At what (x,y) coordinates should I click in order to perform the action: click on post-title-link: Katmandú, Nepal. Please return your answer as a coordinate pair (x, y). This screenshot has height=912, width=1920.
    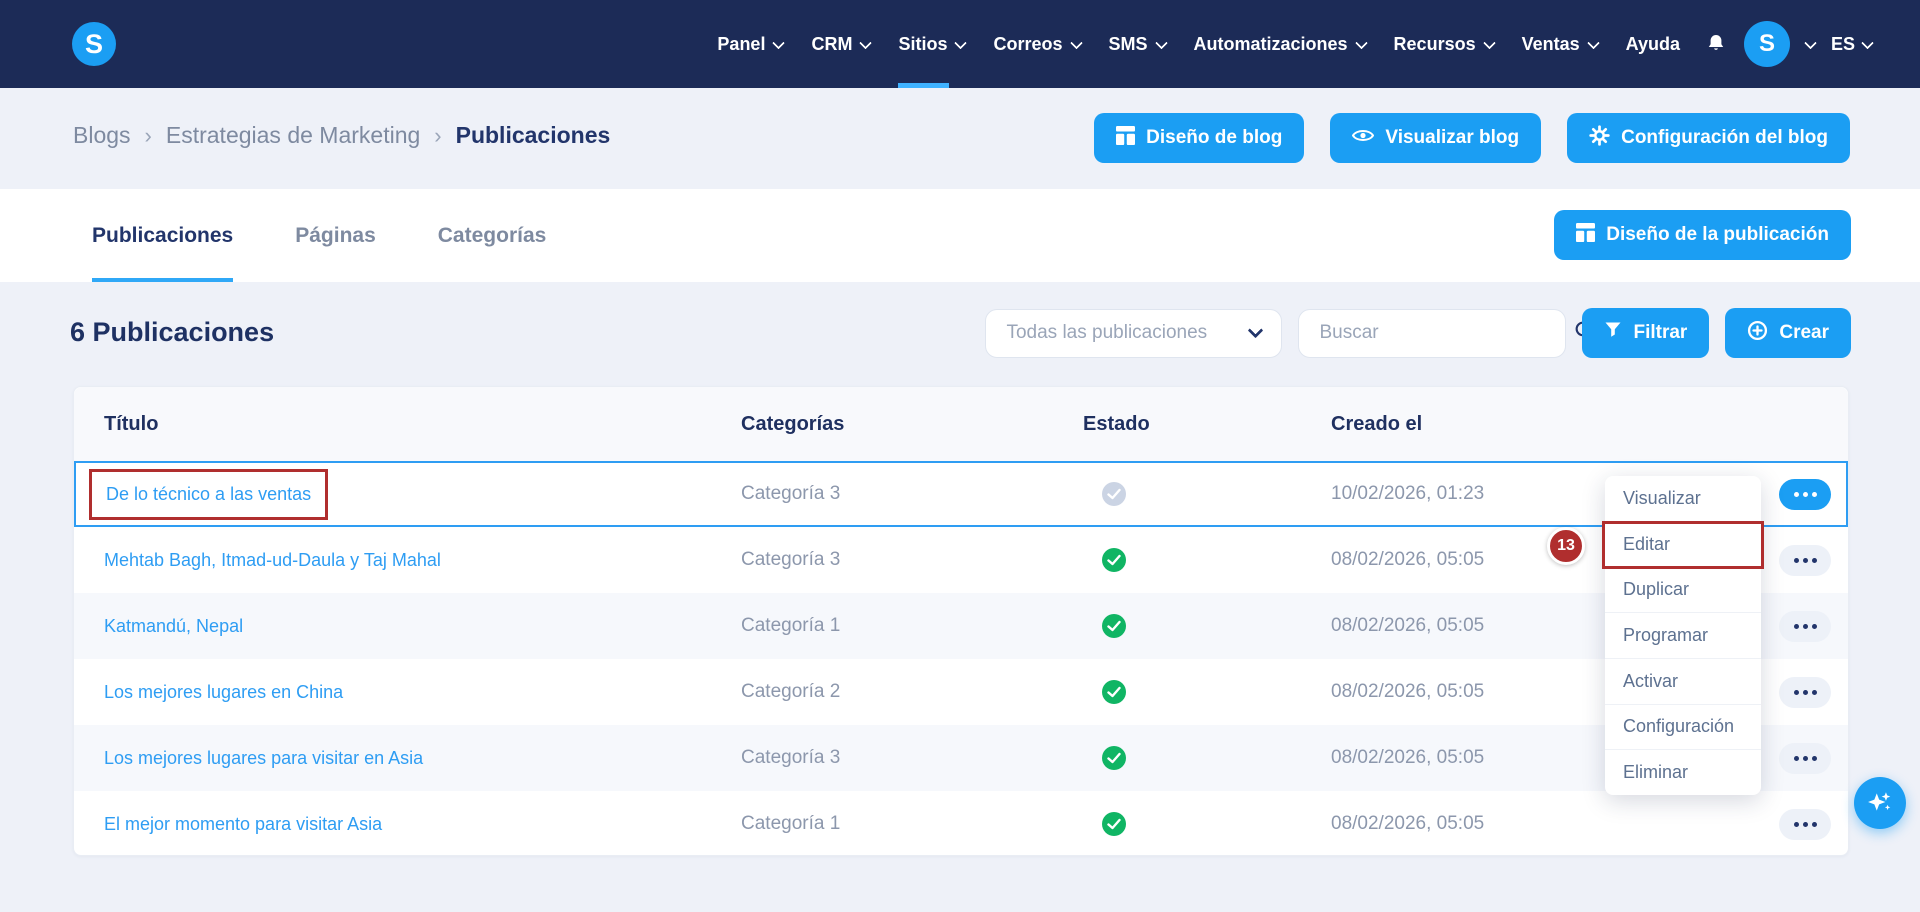
    Looking at the image, I should click on (174, 625).